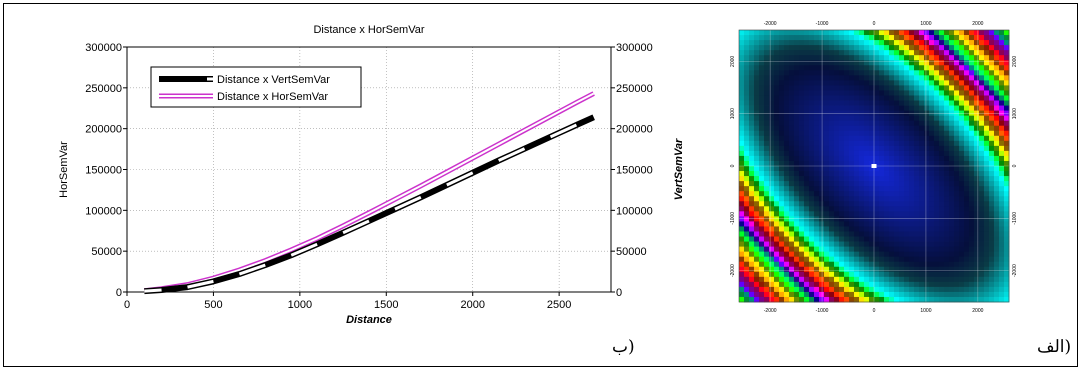  What do you see at coordinates (874, 166) in the screenshot?
I see `heatmap-center-marker` at bounding box center [874, 166].